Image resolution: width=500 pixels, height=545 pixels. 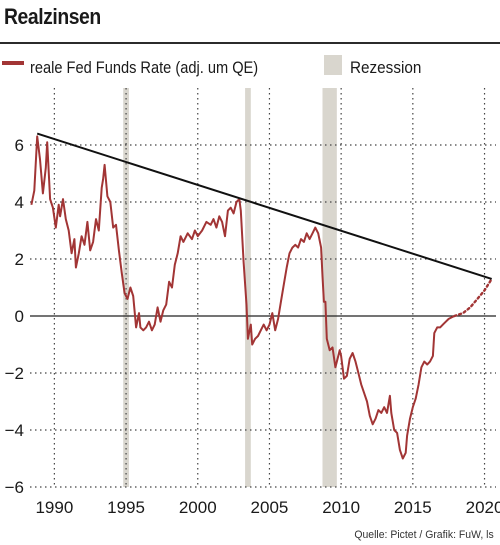 I want to click on legend-recession-label: Rezession, so click(x=385, y=67).